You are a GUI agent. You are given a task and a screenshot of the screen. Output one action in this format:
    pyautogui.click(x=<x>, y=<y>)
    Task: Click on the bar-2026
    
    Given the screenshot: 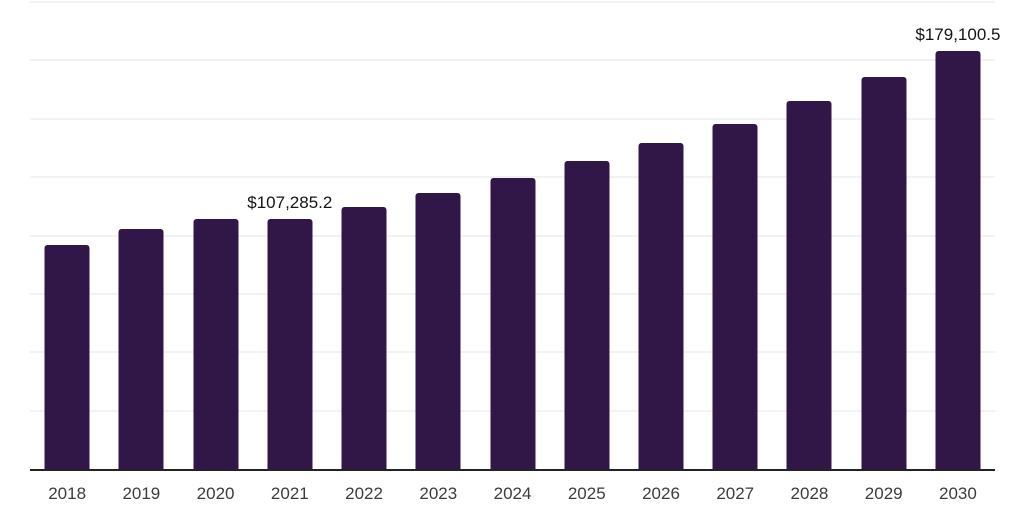 What is the action you would take?
    pyautogui.click(x=661, y=306)
    